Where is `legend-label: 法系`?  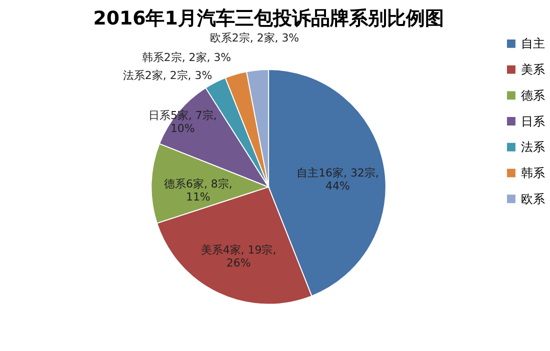 legend-label: 法系 is located at coordinates (533, 147).